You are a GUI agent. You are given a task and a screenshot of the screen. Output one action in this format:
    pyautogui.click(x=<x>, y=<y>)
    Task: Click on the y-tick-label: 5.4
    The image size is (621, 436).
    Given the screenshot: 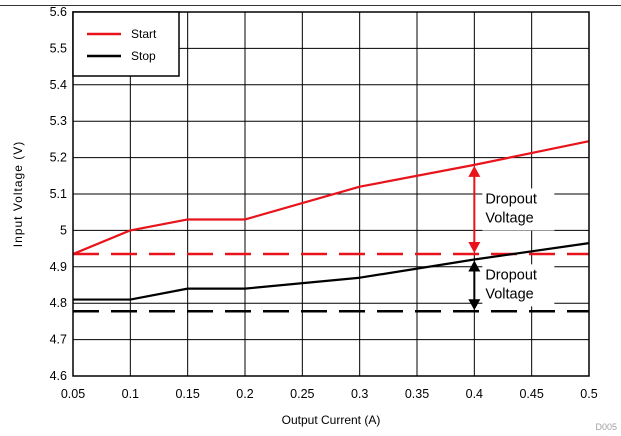 What is the action you would take?
    pyautogui.click(x=58, y=85)
    